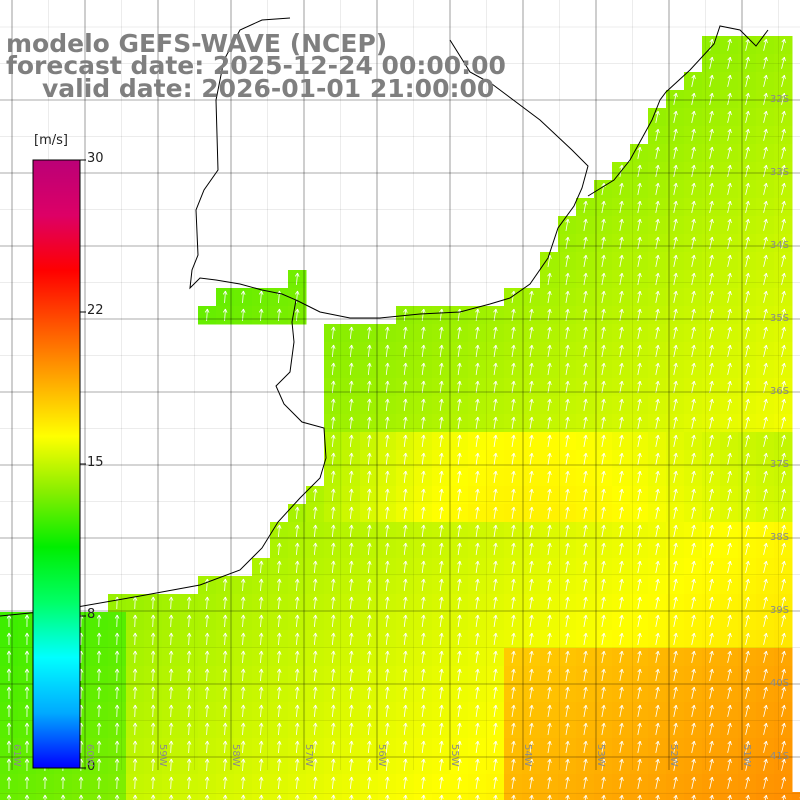 This screenshot has height=800, width=800. Describe the element at coordinates (235, 755) in the screenshot. I see `longitude-label: 58W` at that location.